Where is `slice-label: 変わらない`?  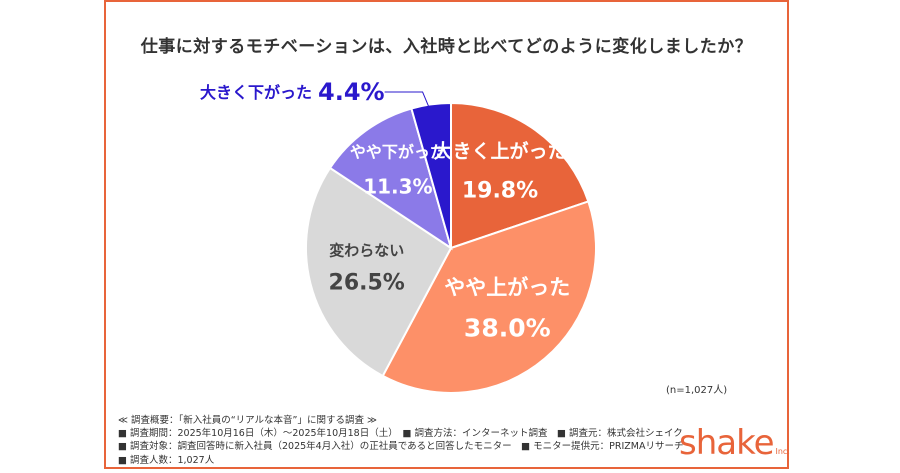
slice-label: 変わらない is located at coordinates (366, 250).